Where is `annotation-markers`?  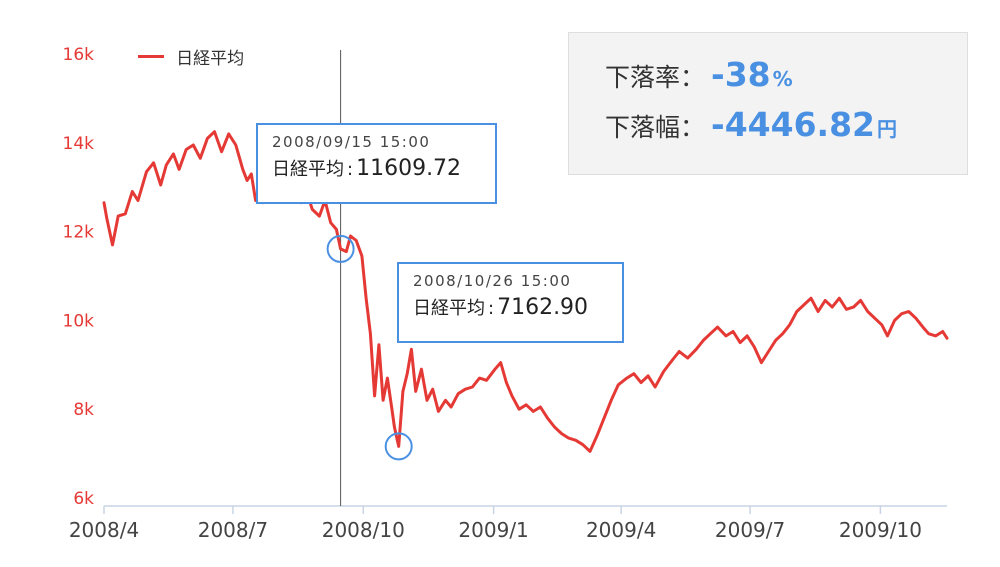
annotation-markers is located at coordinates (369, 347).